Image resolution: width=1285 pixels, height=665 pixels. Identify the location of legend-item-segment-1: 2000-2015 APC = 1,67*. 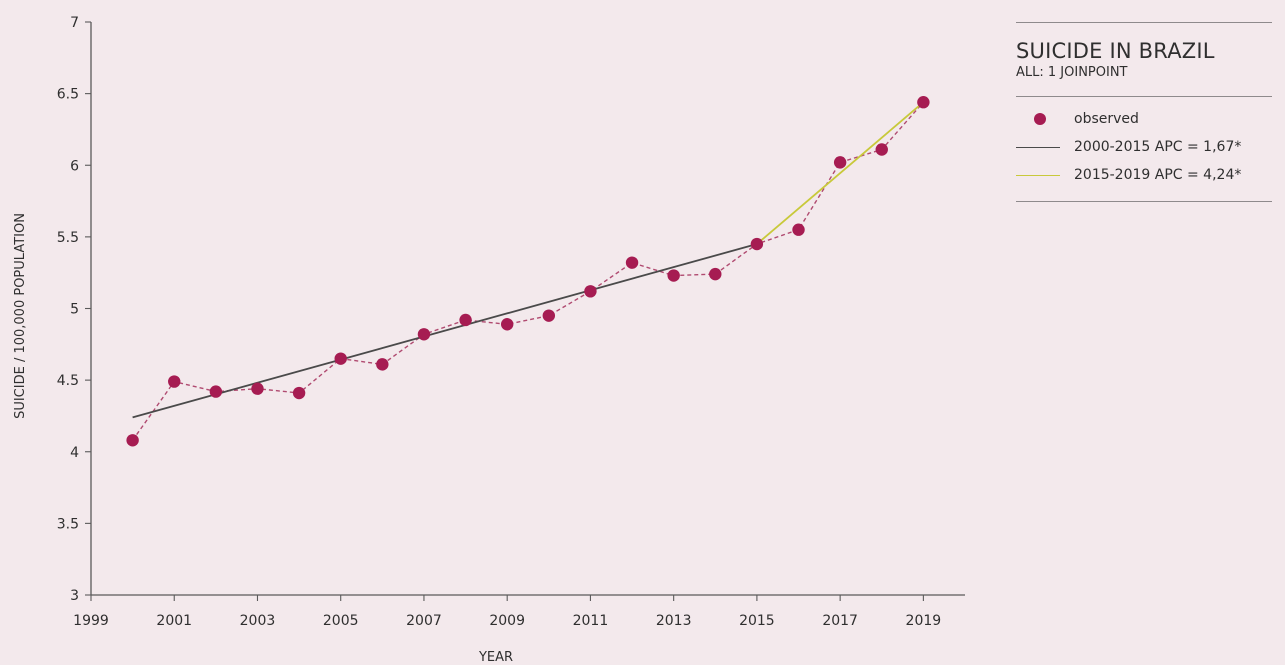
(1144, 147).